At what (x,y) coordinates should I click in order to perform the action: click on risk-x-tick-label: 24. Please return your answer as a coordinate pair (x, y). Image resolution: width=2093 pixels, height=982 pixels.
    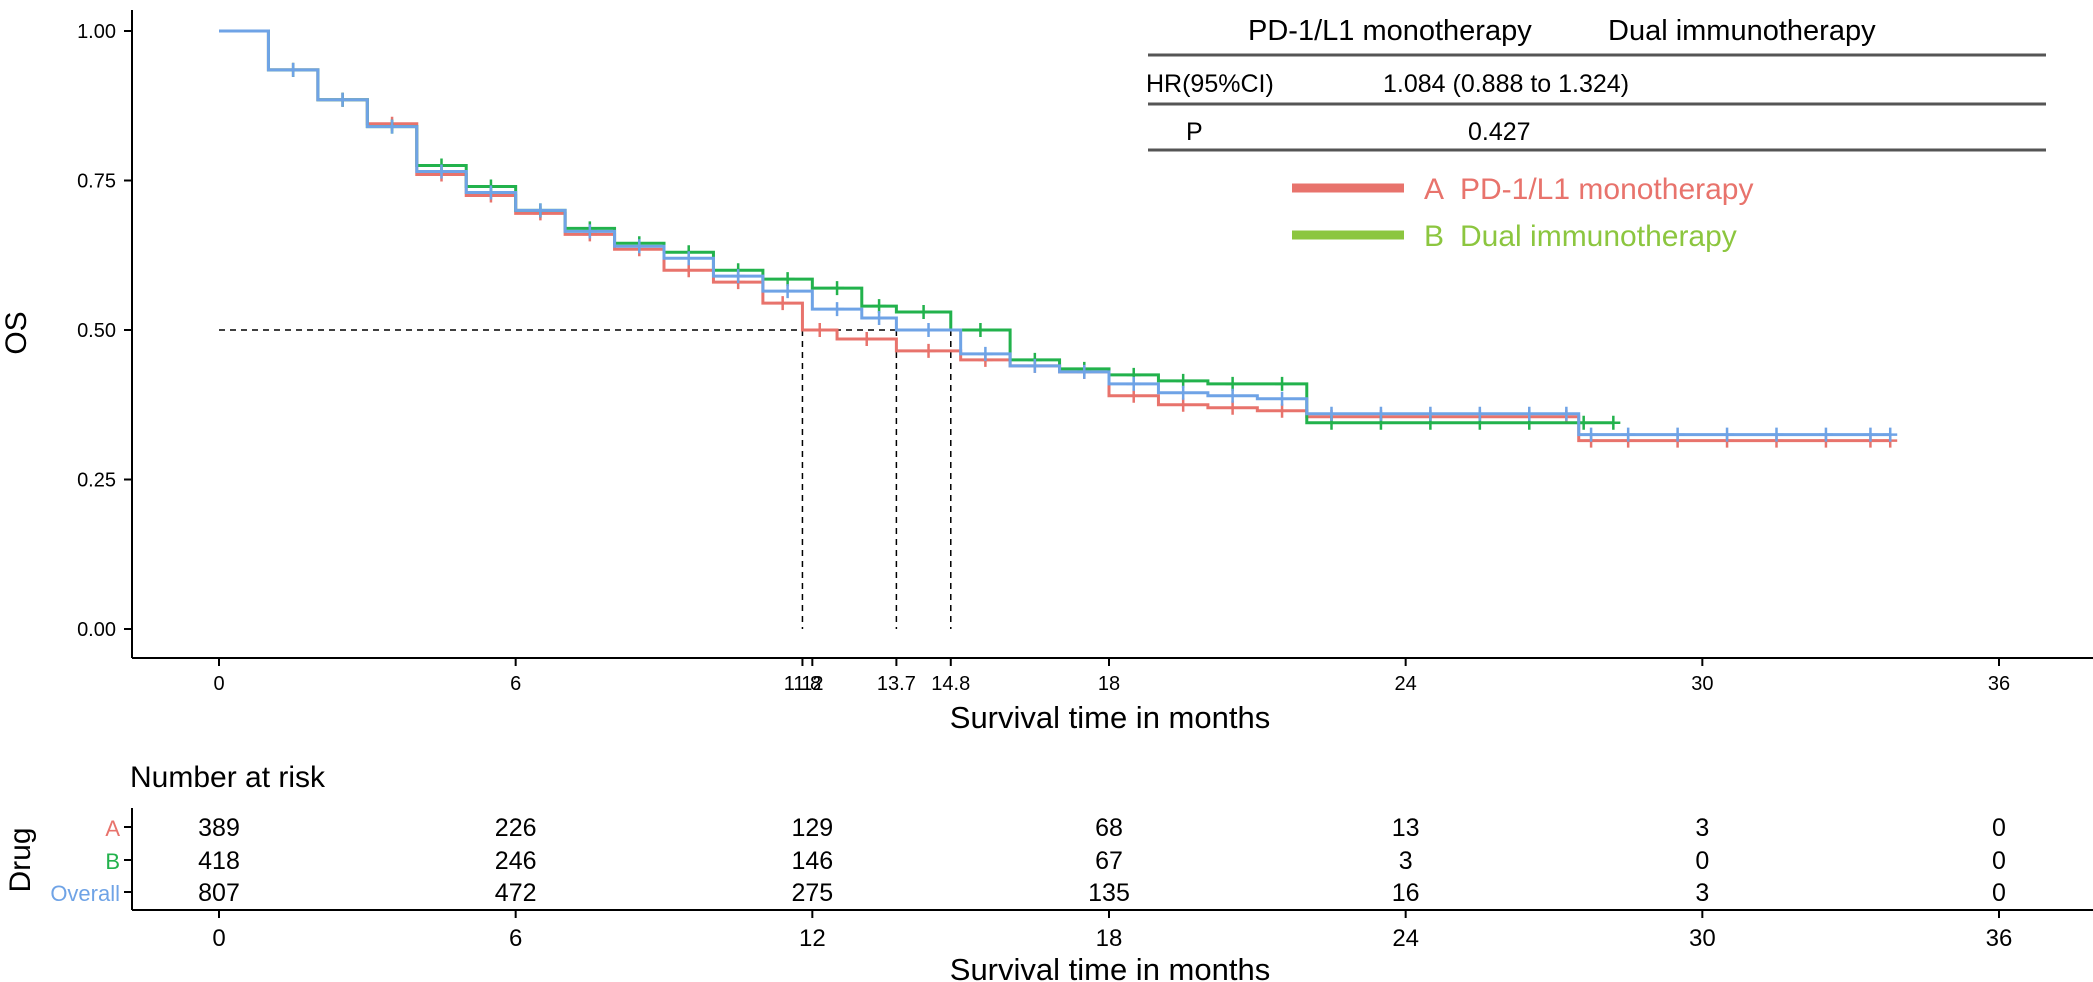
    Looking at the image, I should click on (1405, 938).